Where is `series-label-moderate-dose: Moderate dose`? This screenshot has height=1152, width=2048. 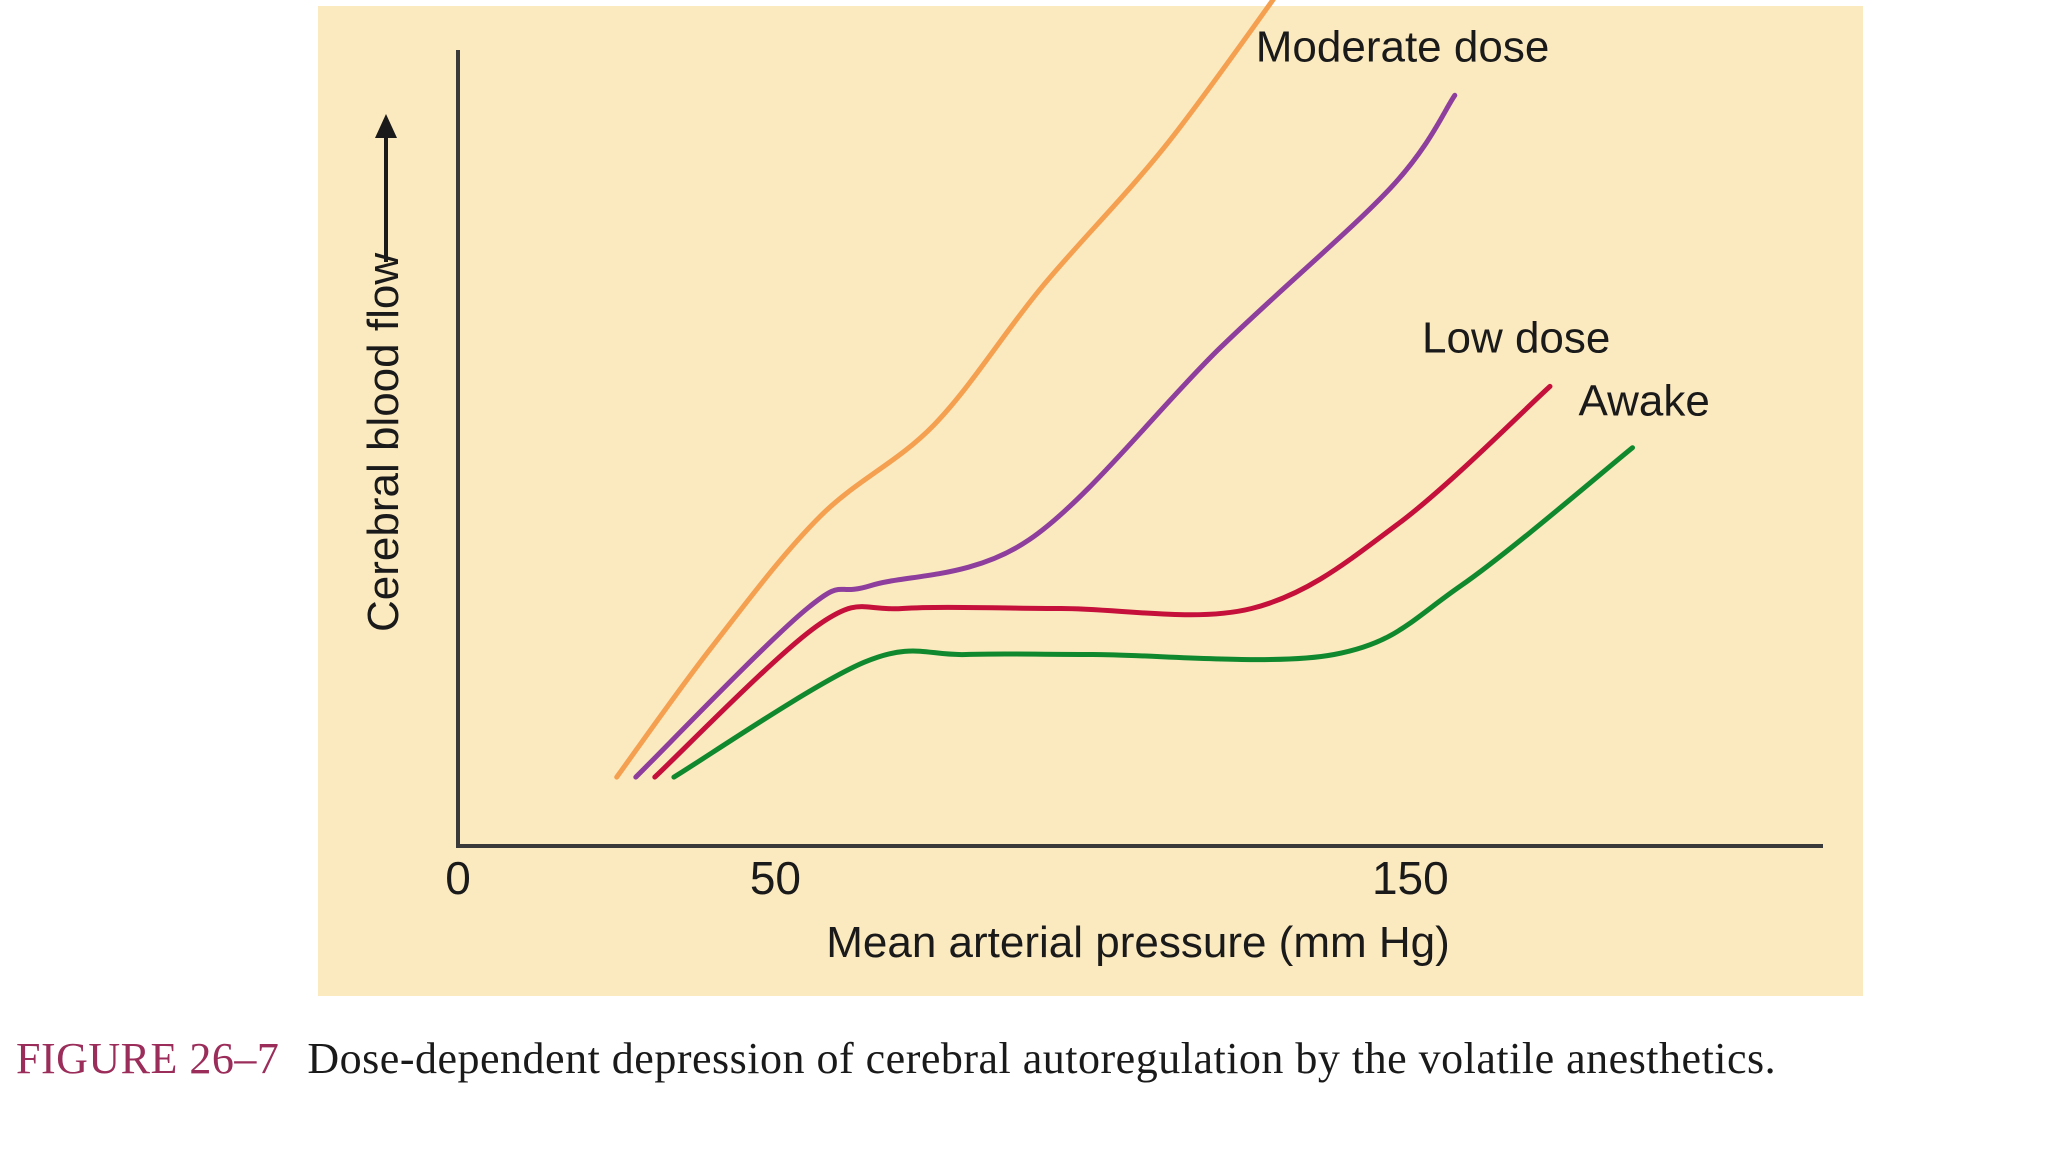 series-label-moderate-dose: Moderate dose is located at coordinates (1403, 46).